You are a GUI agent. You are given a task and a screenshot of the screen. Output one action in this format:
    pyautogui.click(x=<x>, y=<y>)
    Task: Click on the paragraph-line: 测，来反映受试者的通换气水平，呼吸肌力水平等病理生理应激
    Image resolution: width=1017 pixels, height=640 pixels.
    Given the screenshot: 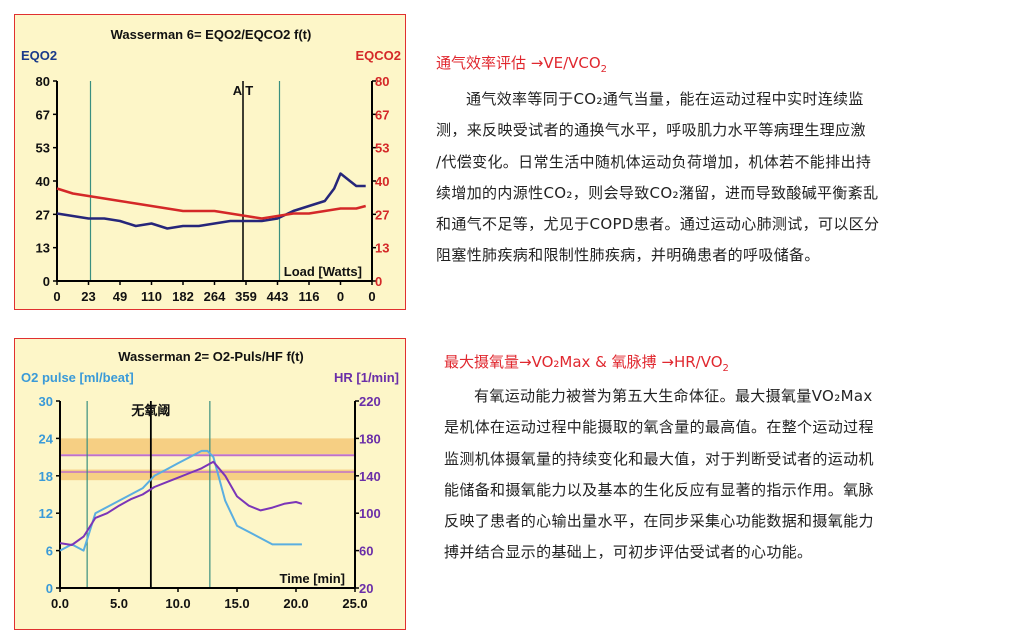 What is the action you would take?
    pyautogui.click(x=651, y=130)
    